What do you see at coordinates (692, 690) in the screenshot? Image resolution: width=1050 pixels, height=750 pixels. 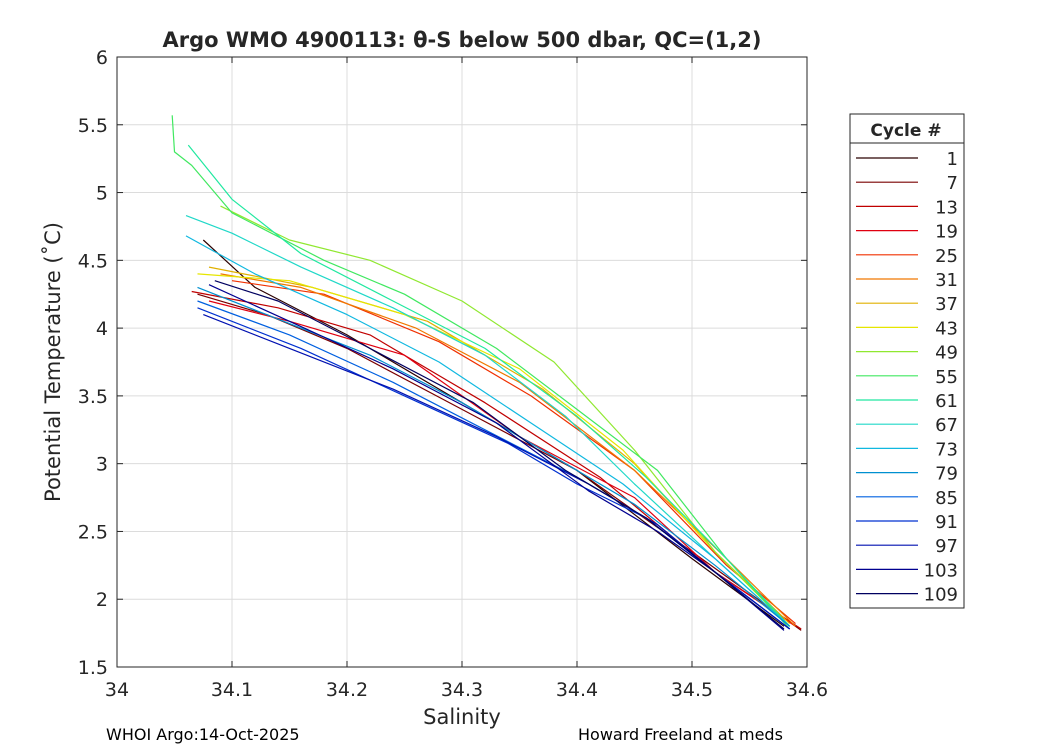 I see `x-tick-label: 34.5` at bounding box center [692, 690].